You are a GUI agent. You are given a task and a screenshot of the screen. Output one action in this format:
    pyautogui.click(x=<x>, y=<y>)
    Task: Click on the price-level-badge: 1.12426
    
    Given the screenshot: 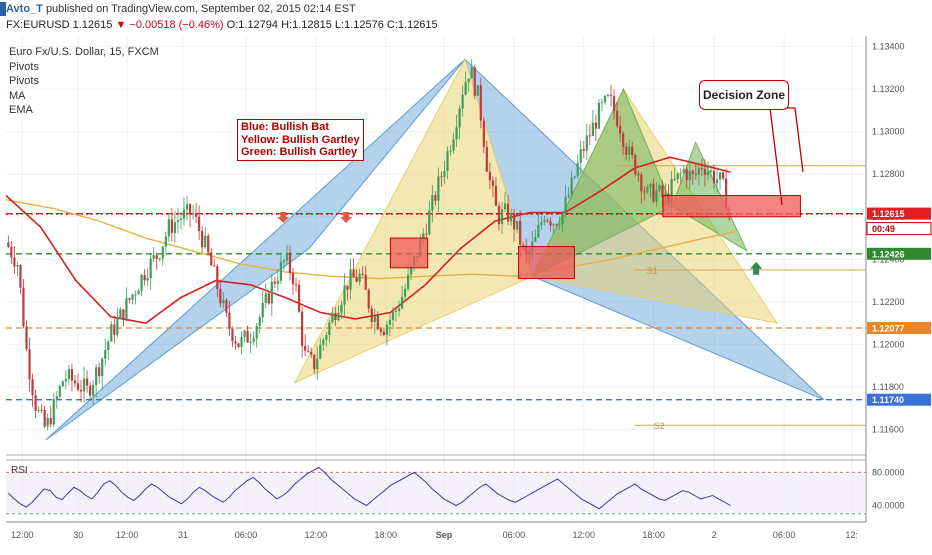 What is the action you would take?
    pyautogui.click(x=899, y=253)
    